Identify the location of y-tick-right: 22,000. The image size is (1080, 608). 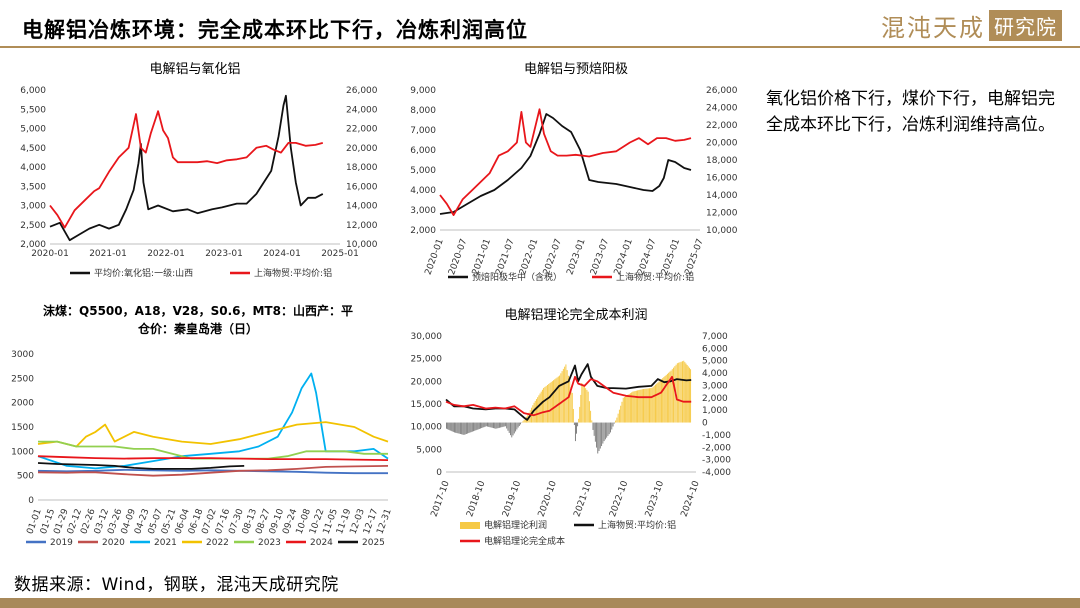
(362, 130).